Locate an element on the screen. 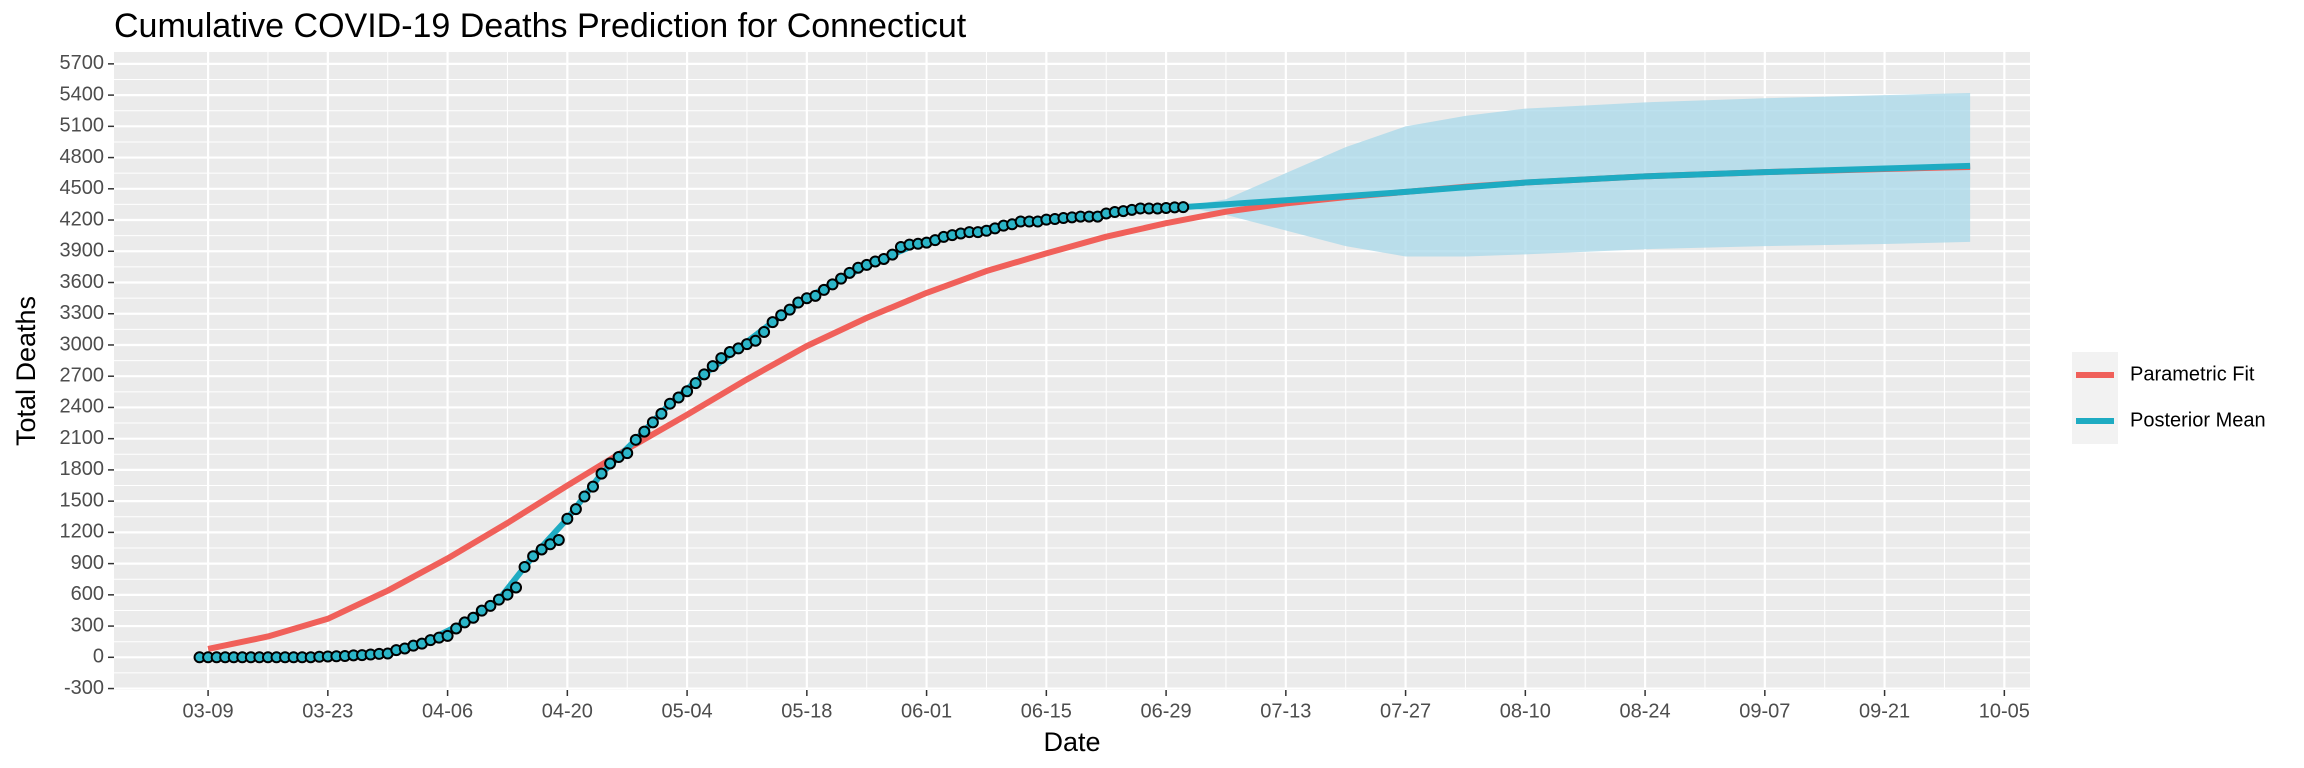 This screenshot has height=768, width=2304. y-tick-label: 5700 is located at coordinates (82, 63).